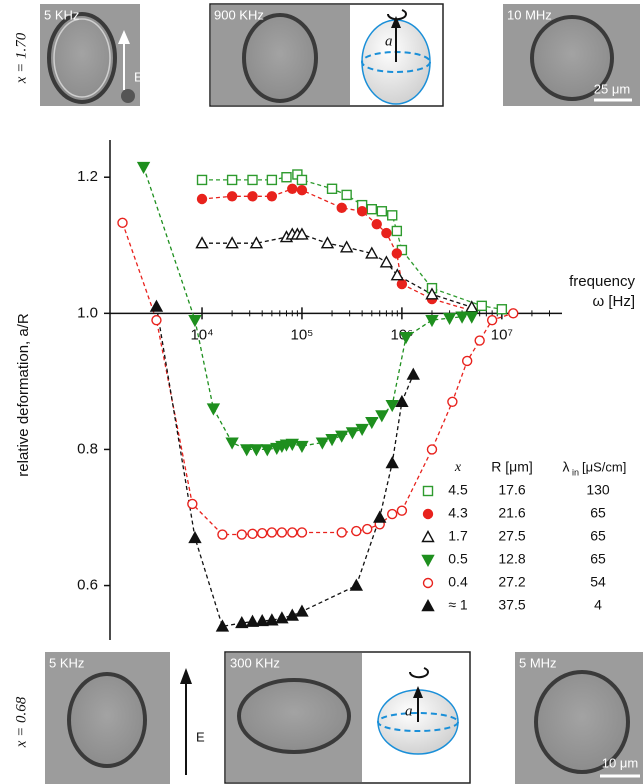 Image resolution: width=643 pixels, height=784 pixels. What do you see at coordinates (458, 536) in the screenshot?
I see `legend-label: 1.7` at bounding box center [458, 536].